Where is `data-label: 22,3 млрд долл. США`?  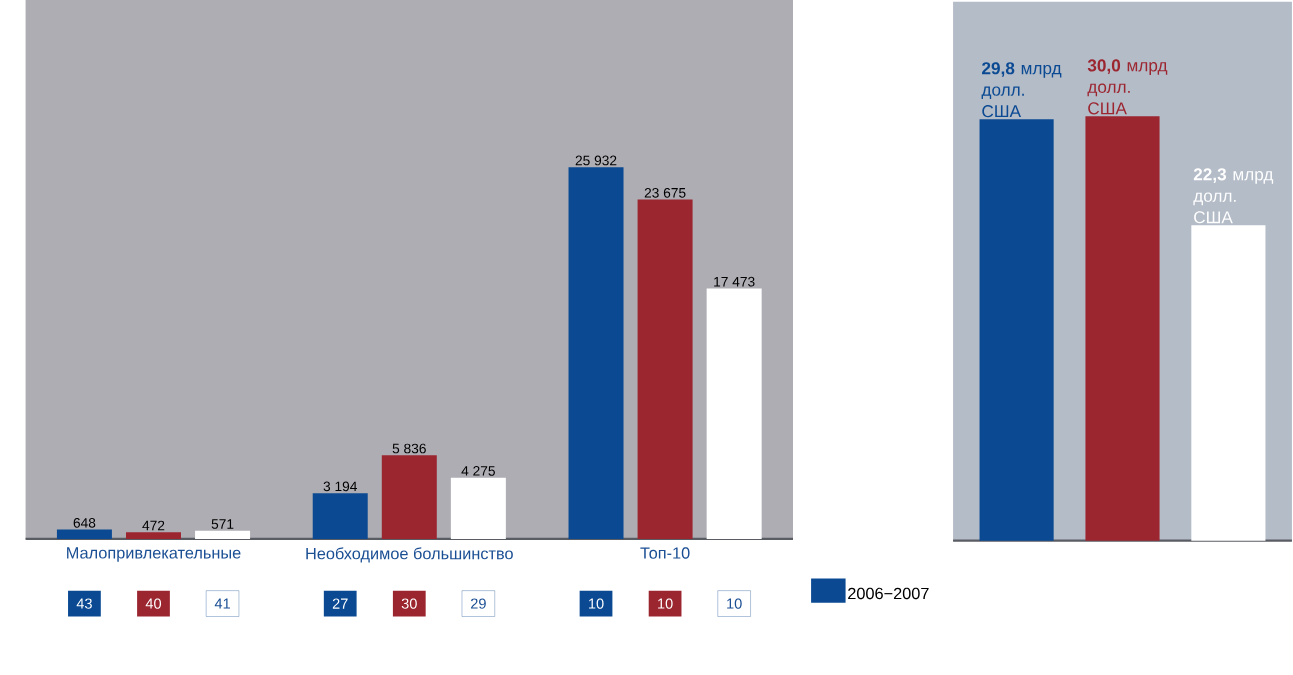 data-label: 22,3 млрд долл. США is located at coordinates (1233, 196).